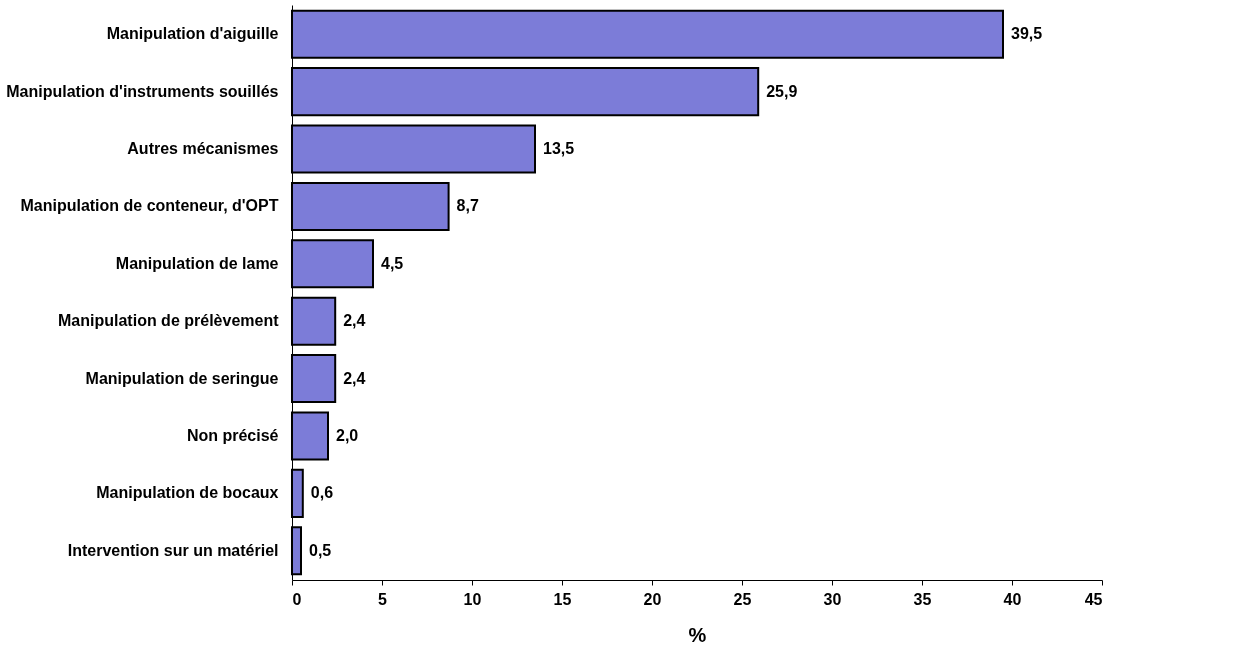  Describe the element at coordinates (173, 550) in the screenshot. I see `y-tick-label: Intervention sur un matériel` at that location.